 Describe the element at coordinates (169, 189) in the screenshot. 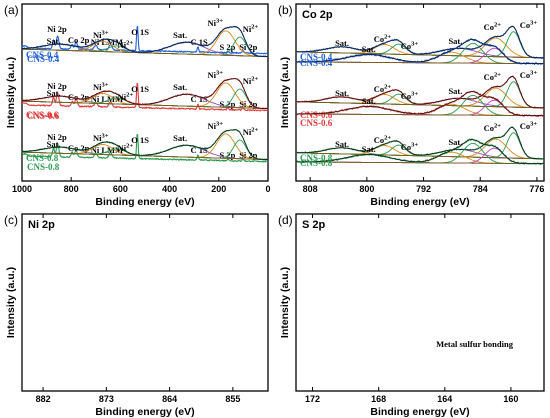

I see `x-tick-label: 400` at that location.